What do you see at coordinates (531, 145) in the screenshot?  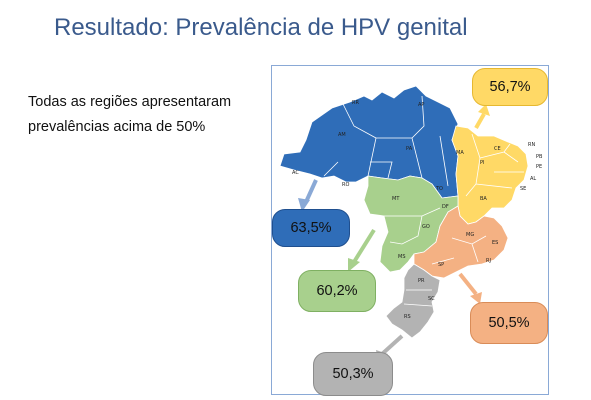 I see `state-label-rn: RN` at bounding box center [531, 145].